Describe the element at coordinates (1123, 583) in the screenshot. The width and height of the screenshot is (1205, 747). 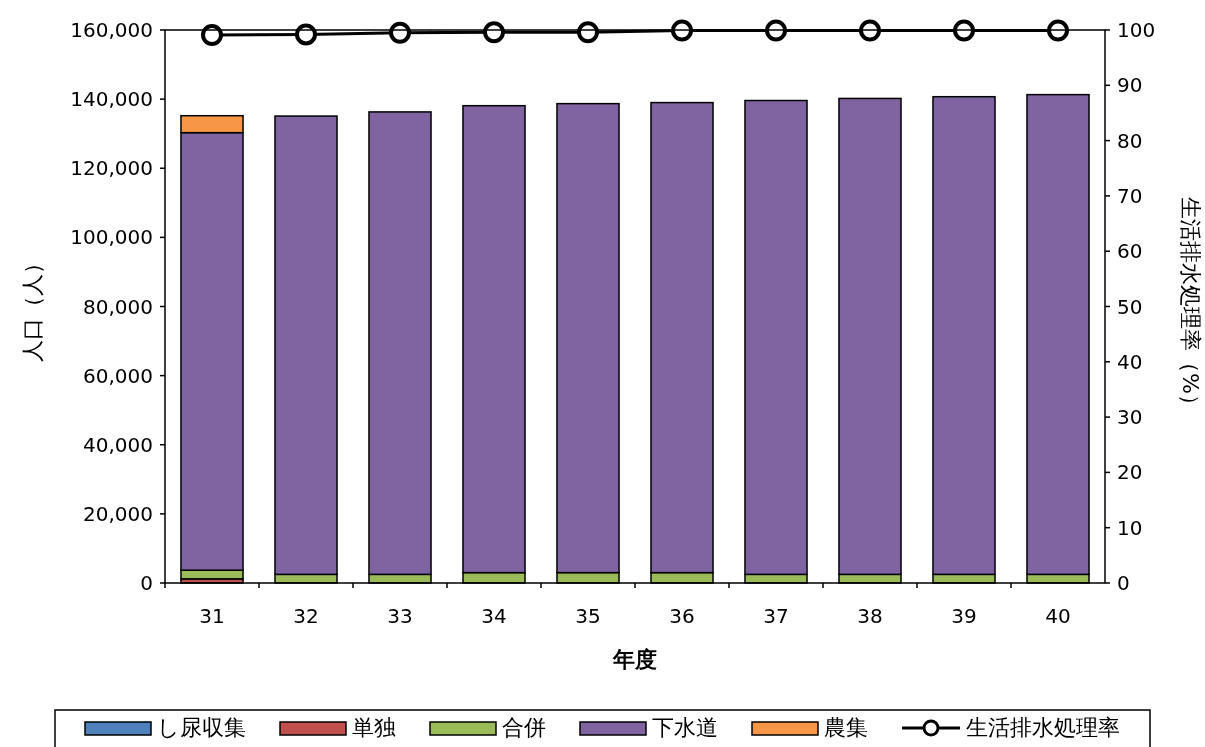
I see `y2-tick-label: 0` at that location.